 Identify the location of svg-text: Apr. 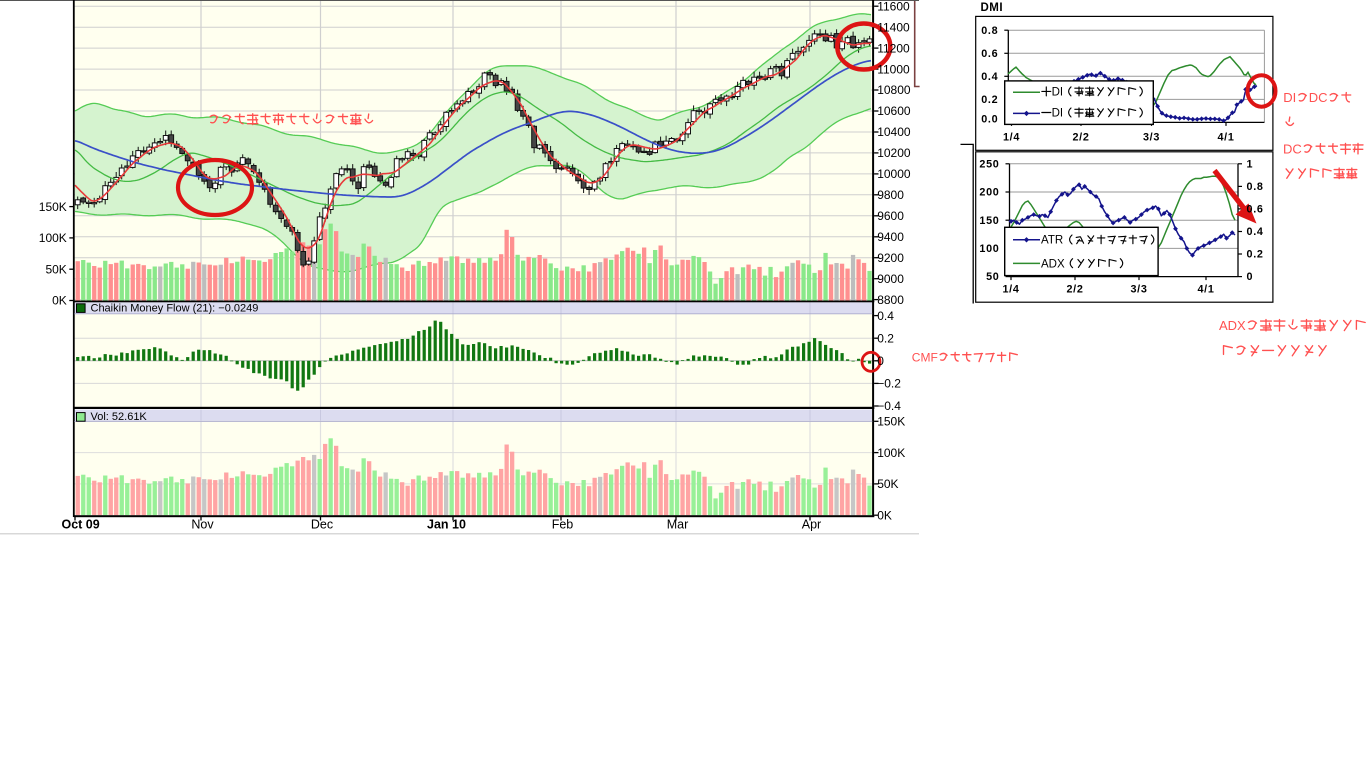
(811, 525).